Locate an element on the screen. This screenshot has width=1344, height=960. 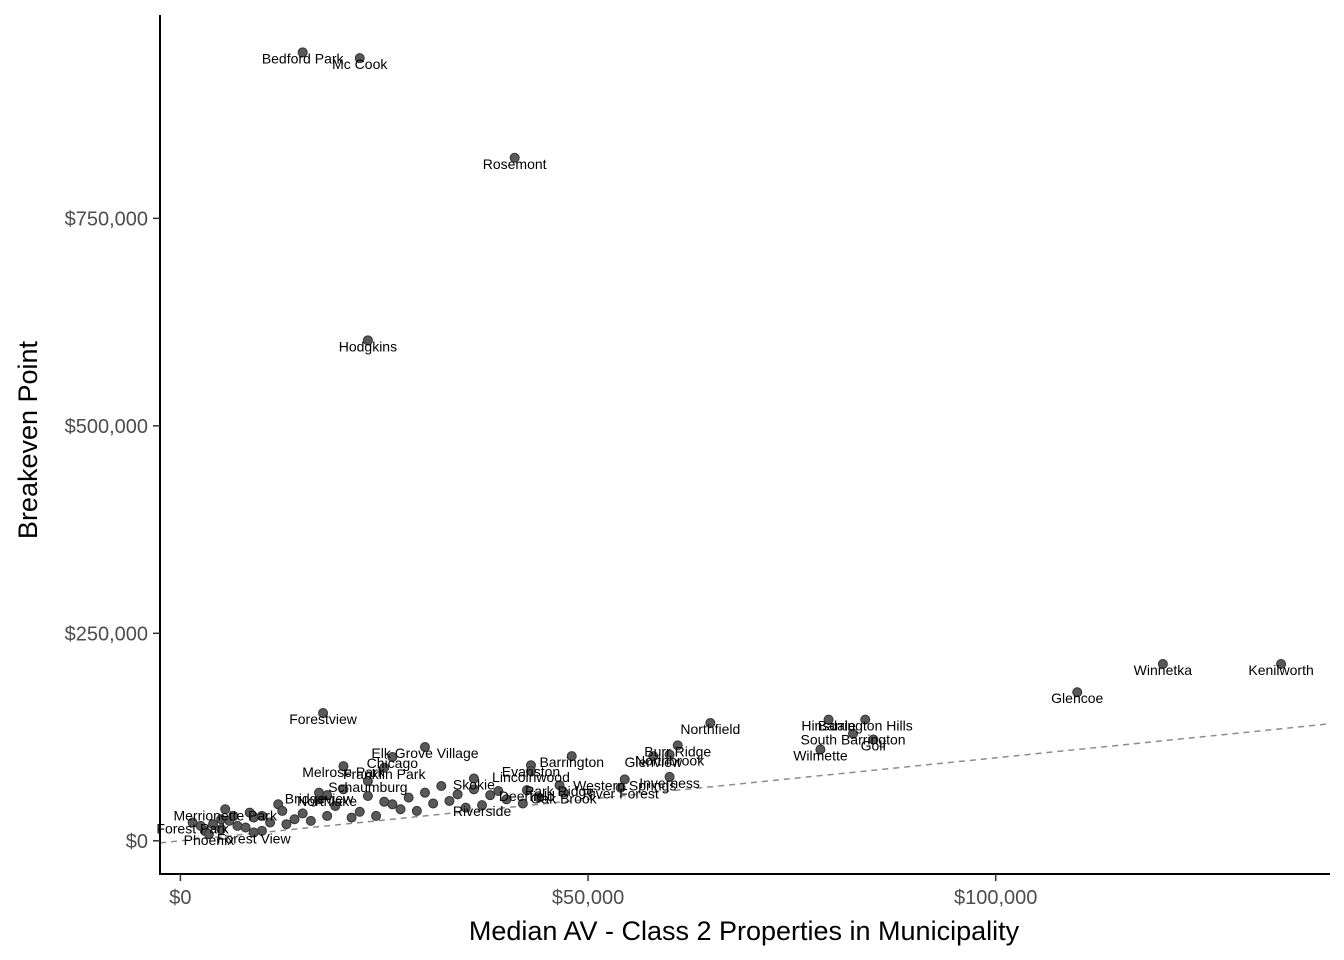
point-label: Northbrook is located at coordinates (670, 760).